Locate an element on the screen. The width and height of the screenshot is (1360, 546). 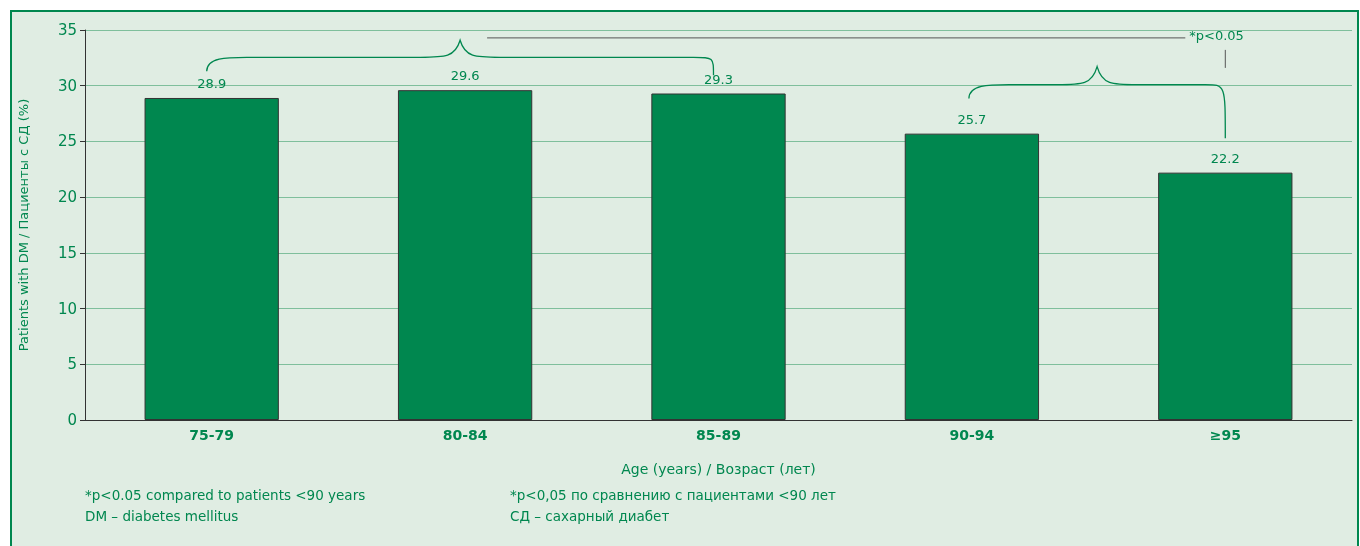
x-tick-label: 80-84 is located at coordinates (465, 435).